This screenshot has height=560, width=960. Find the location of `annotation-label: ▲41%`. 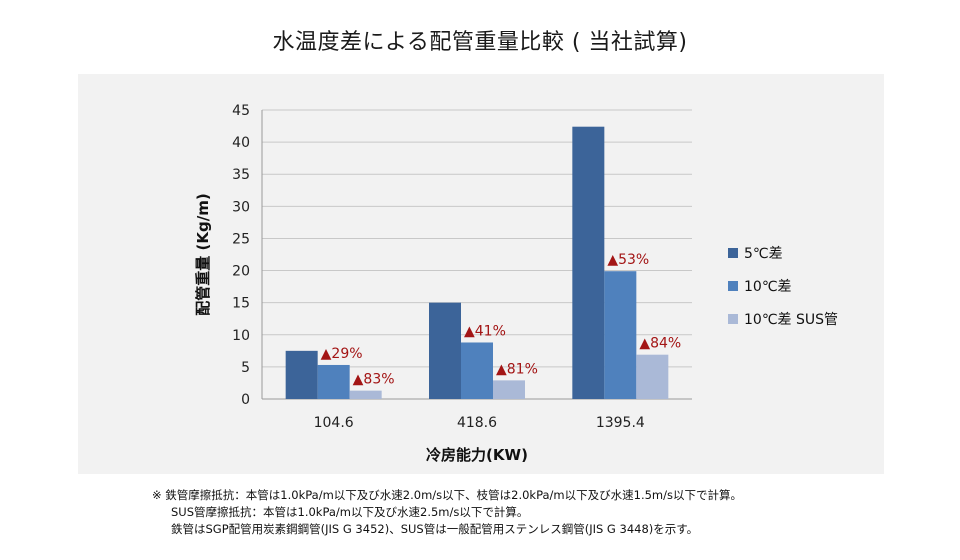

annotation-label: ▲41% is located at coordinates (485, 331).